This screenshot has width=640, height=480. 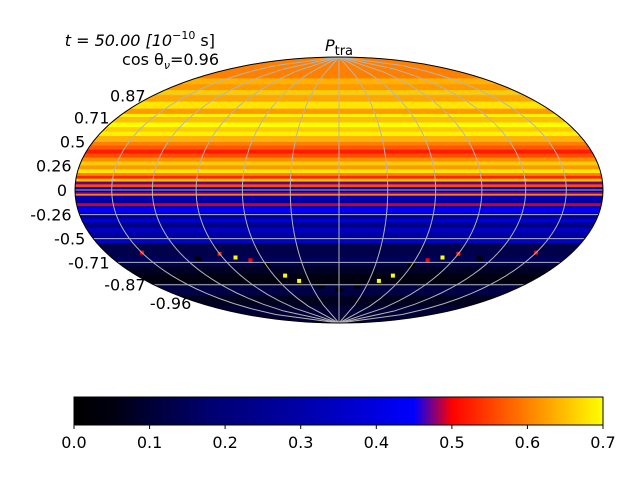 I want to click on time-suffix: s], so click(x=205, y=40).